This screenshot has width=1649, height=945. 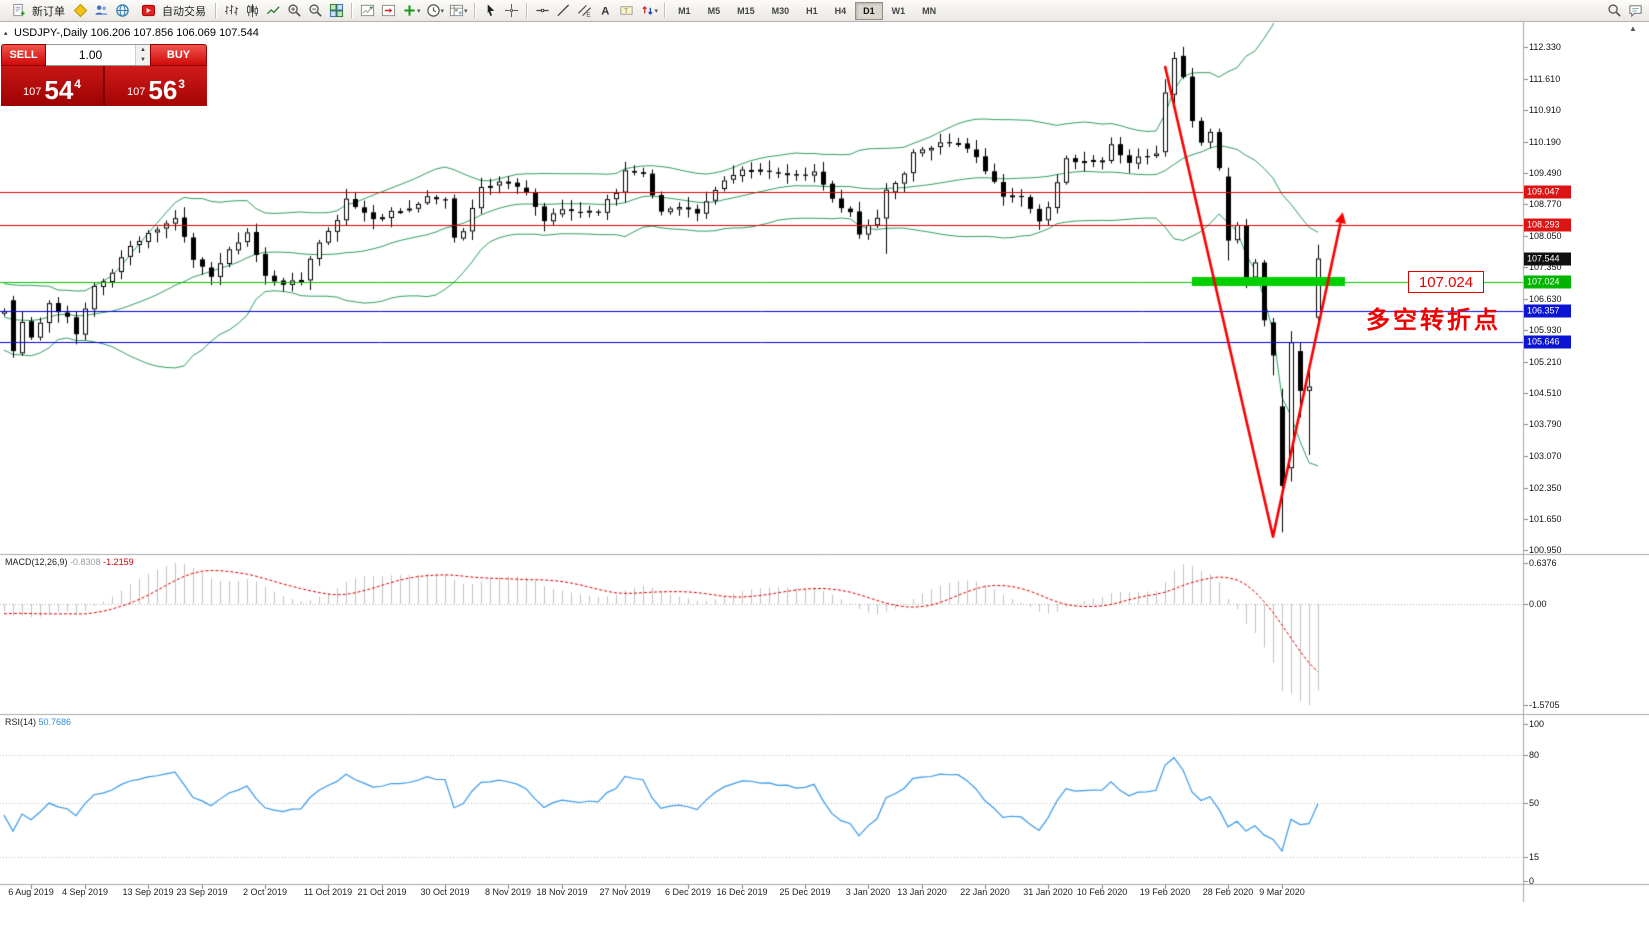 What do you see at coordinates (143, 60) in the screenshot?
I see `volume-down-button: ▼` at bounding box center [143, 60].